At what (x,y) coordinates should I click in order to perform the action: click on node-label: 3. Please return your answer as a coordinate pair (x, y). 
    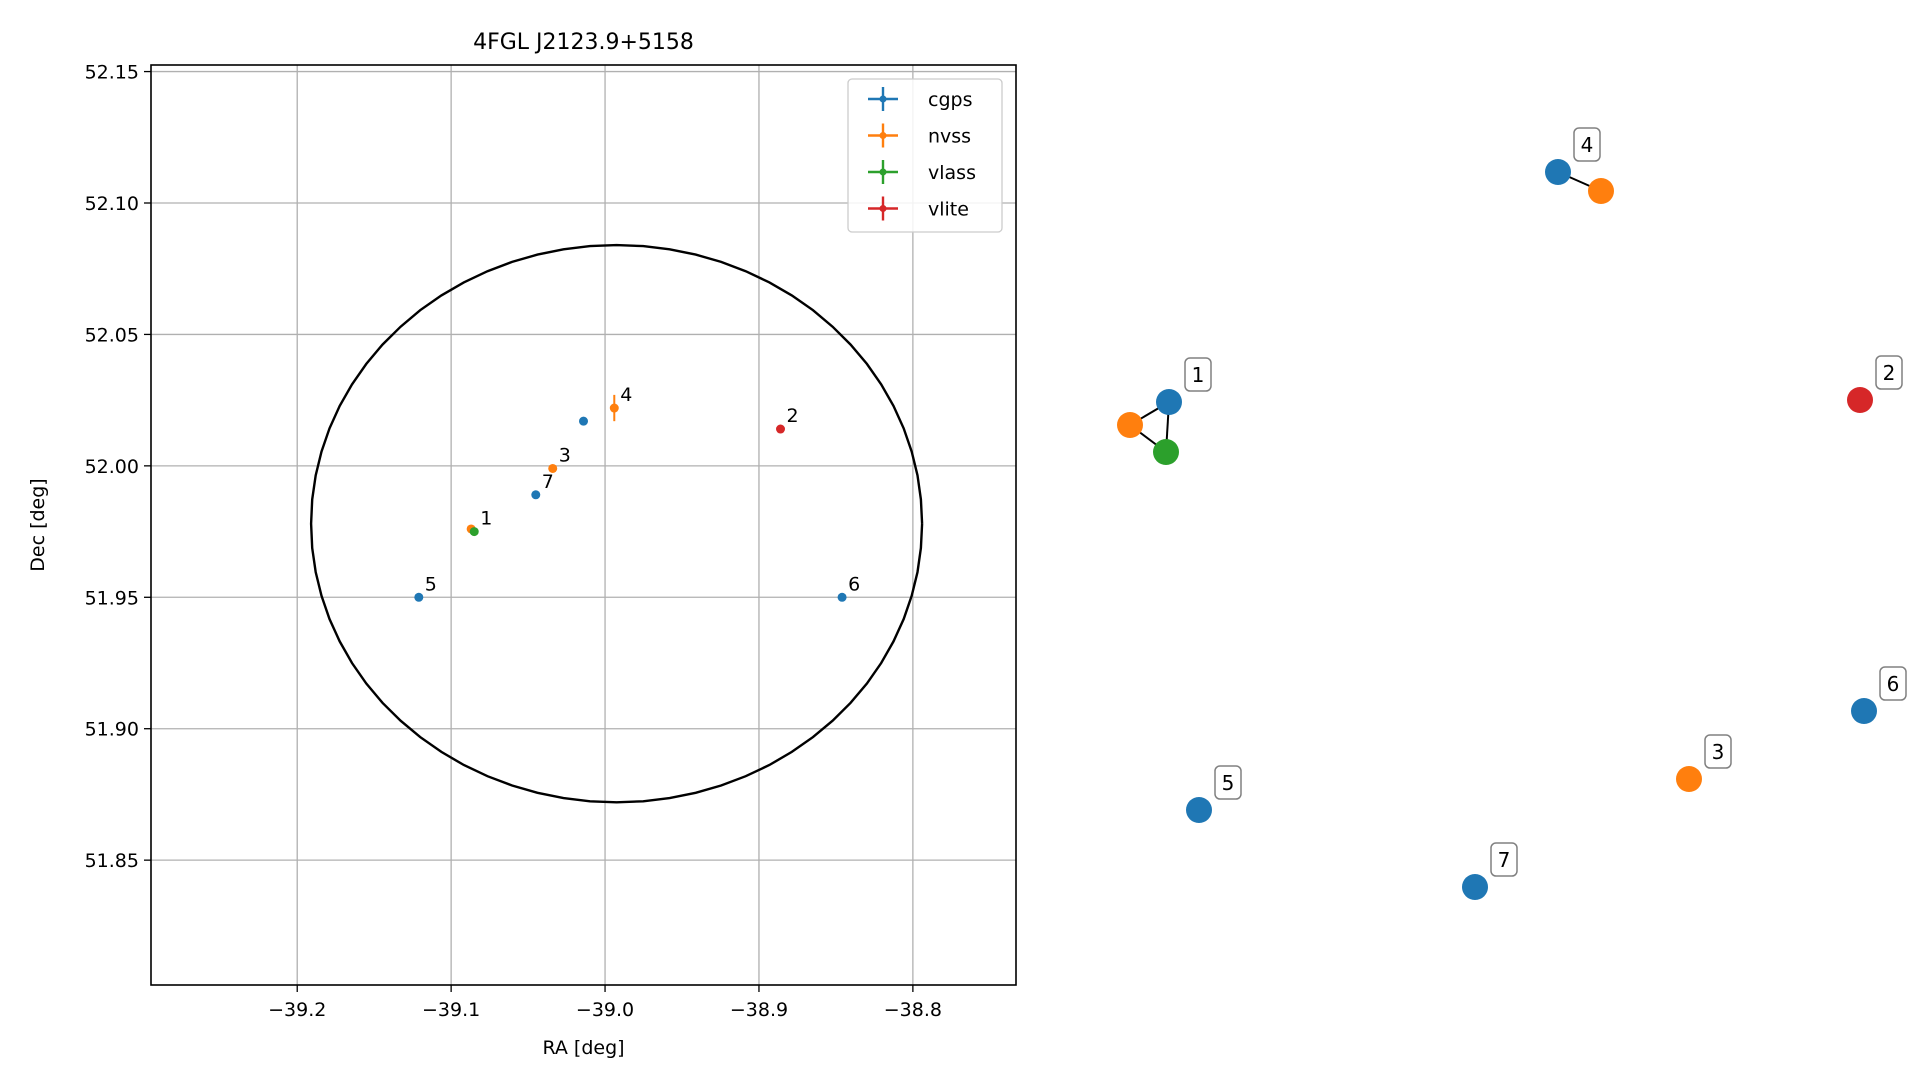
    Looking at the image, I should click on (1718, 752).